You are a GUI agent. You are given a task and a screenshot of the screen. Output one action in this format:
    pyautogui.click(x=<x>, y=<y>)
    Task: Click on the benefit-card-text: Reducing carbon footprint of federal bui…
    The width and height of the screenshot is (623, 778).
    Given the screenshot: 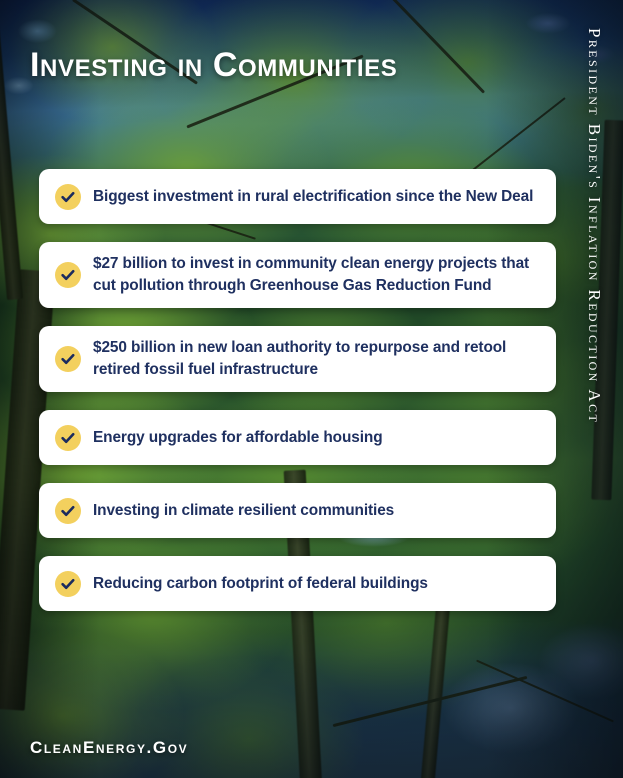 What is the action you would take?
    pyautogui.click(x=260, y=583)
    